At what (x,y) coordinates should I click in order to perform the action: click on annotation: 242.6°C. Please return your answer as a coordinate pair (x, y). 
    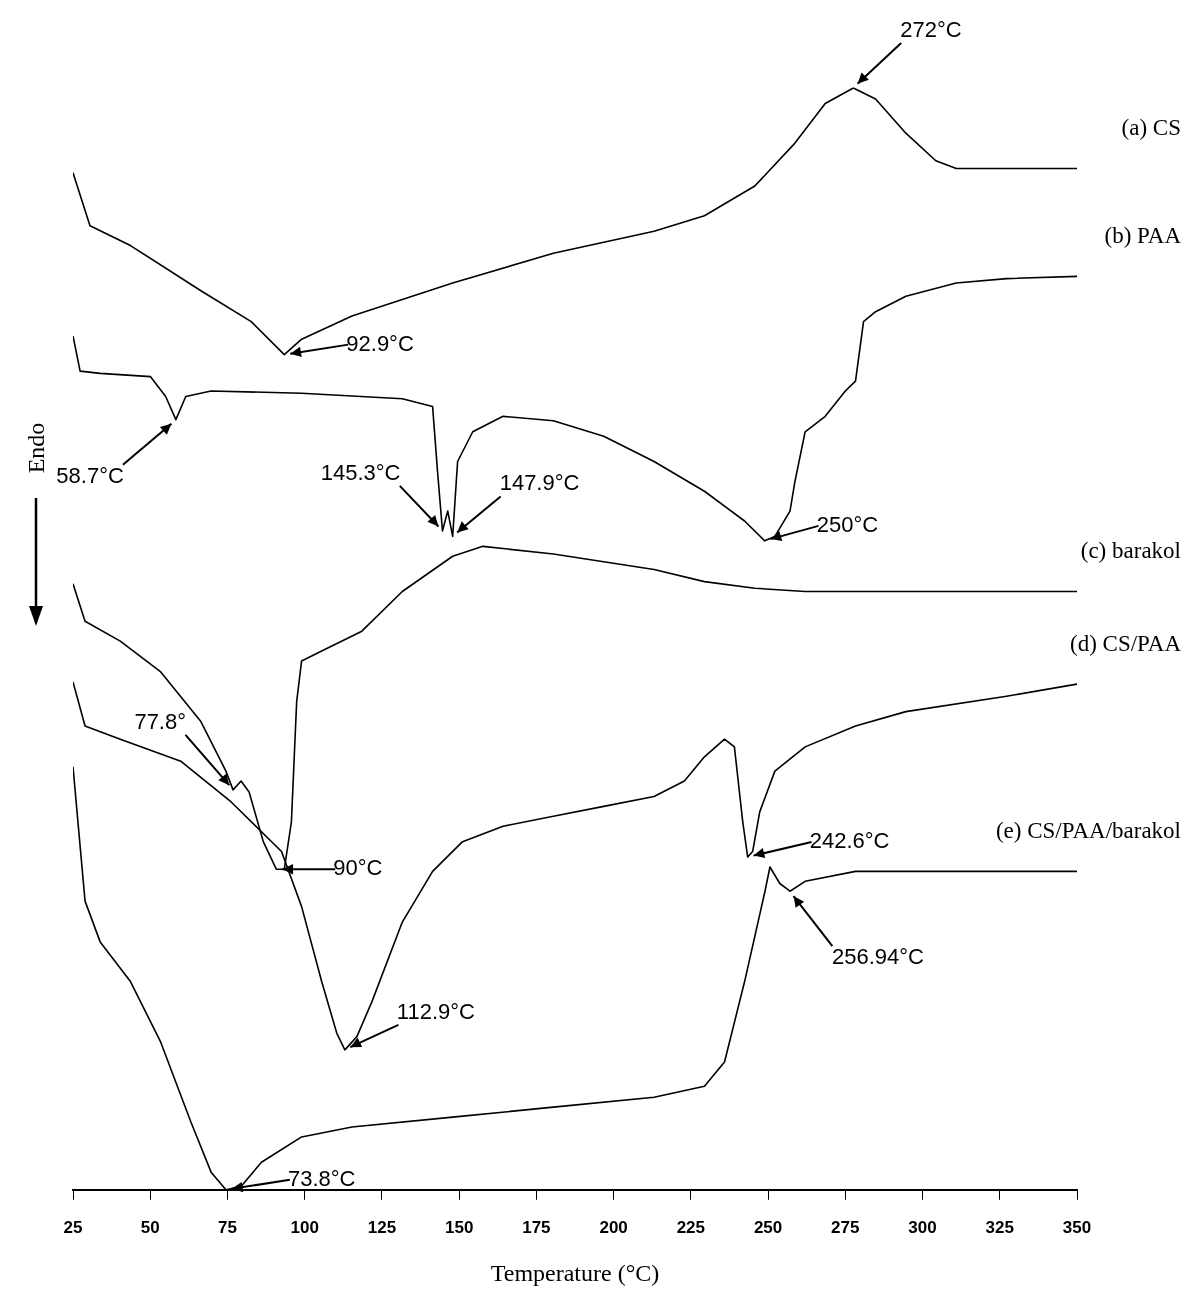
    Looking at the image, I should click on (849, 841).